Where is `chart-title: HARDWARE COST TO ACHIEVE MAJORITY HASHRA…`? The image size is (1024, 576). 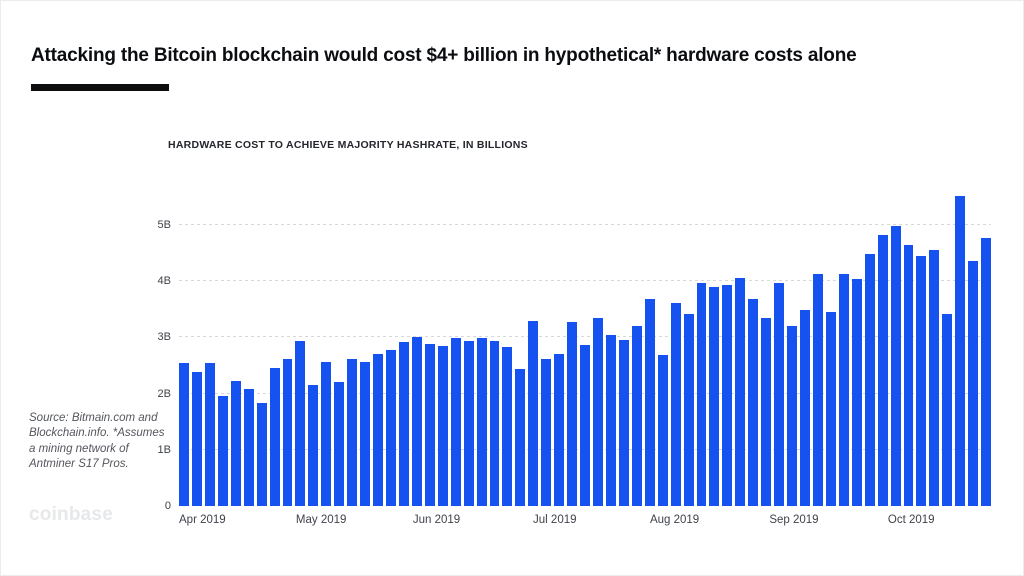
chart-title: HARDWARE COST TO ACHIEVE MAJORITY HASHRA… is located at coordinates (348, 145).